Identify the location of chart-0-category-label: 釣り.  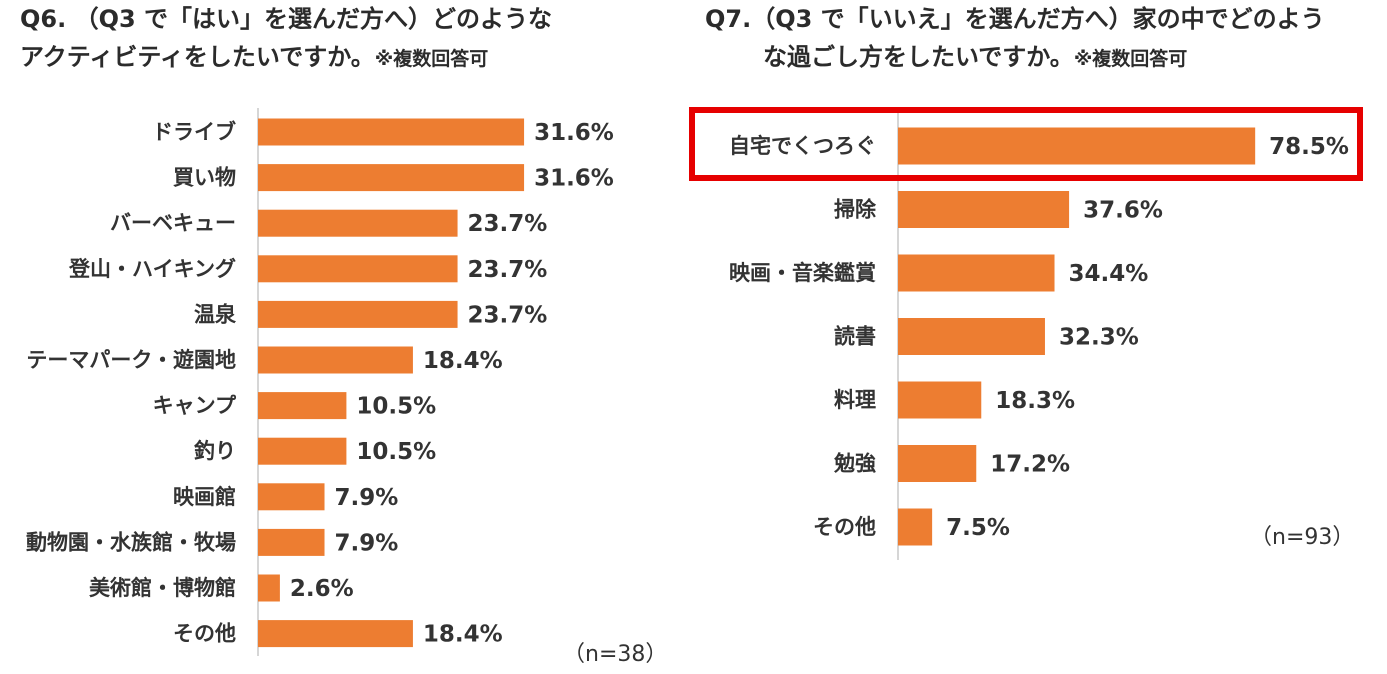
(215, 451).